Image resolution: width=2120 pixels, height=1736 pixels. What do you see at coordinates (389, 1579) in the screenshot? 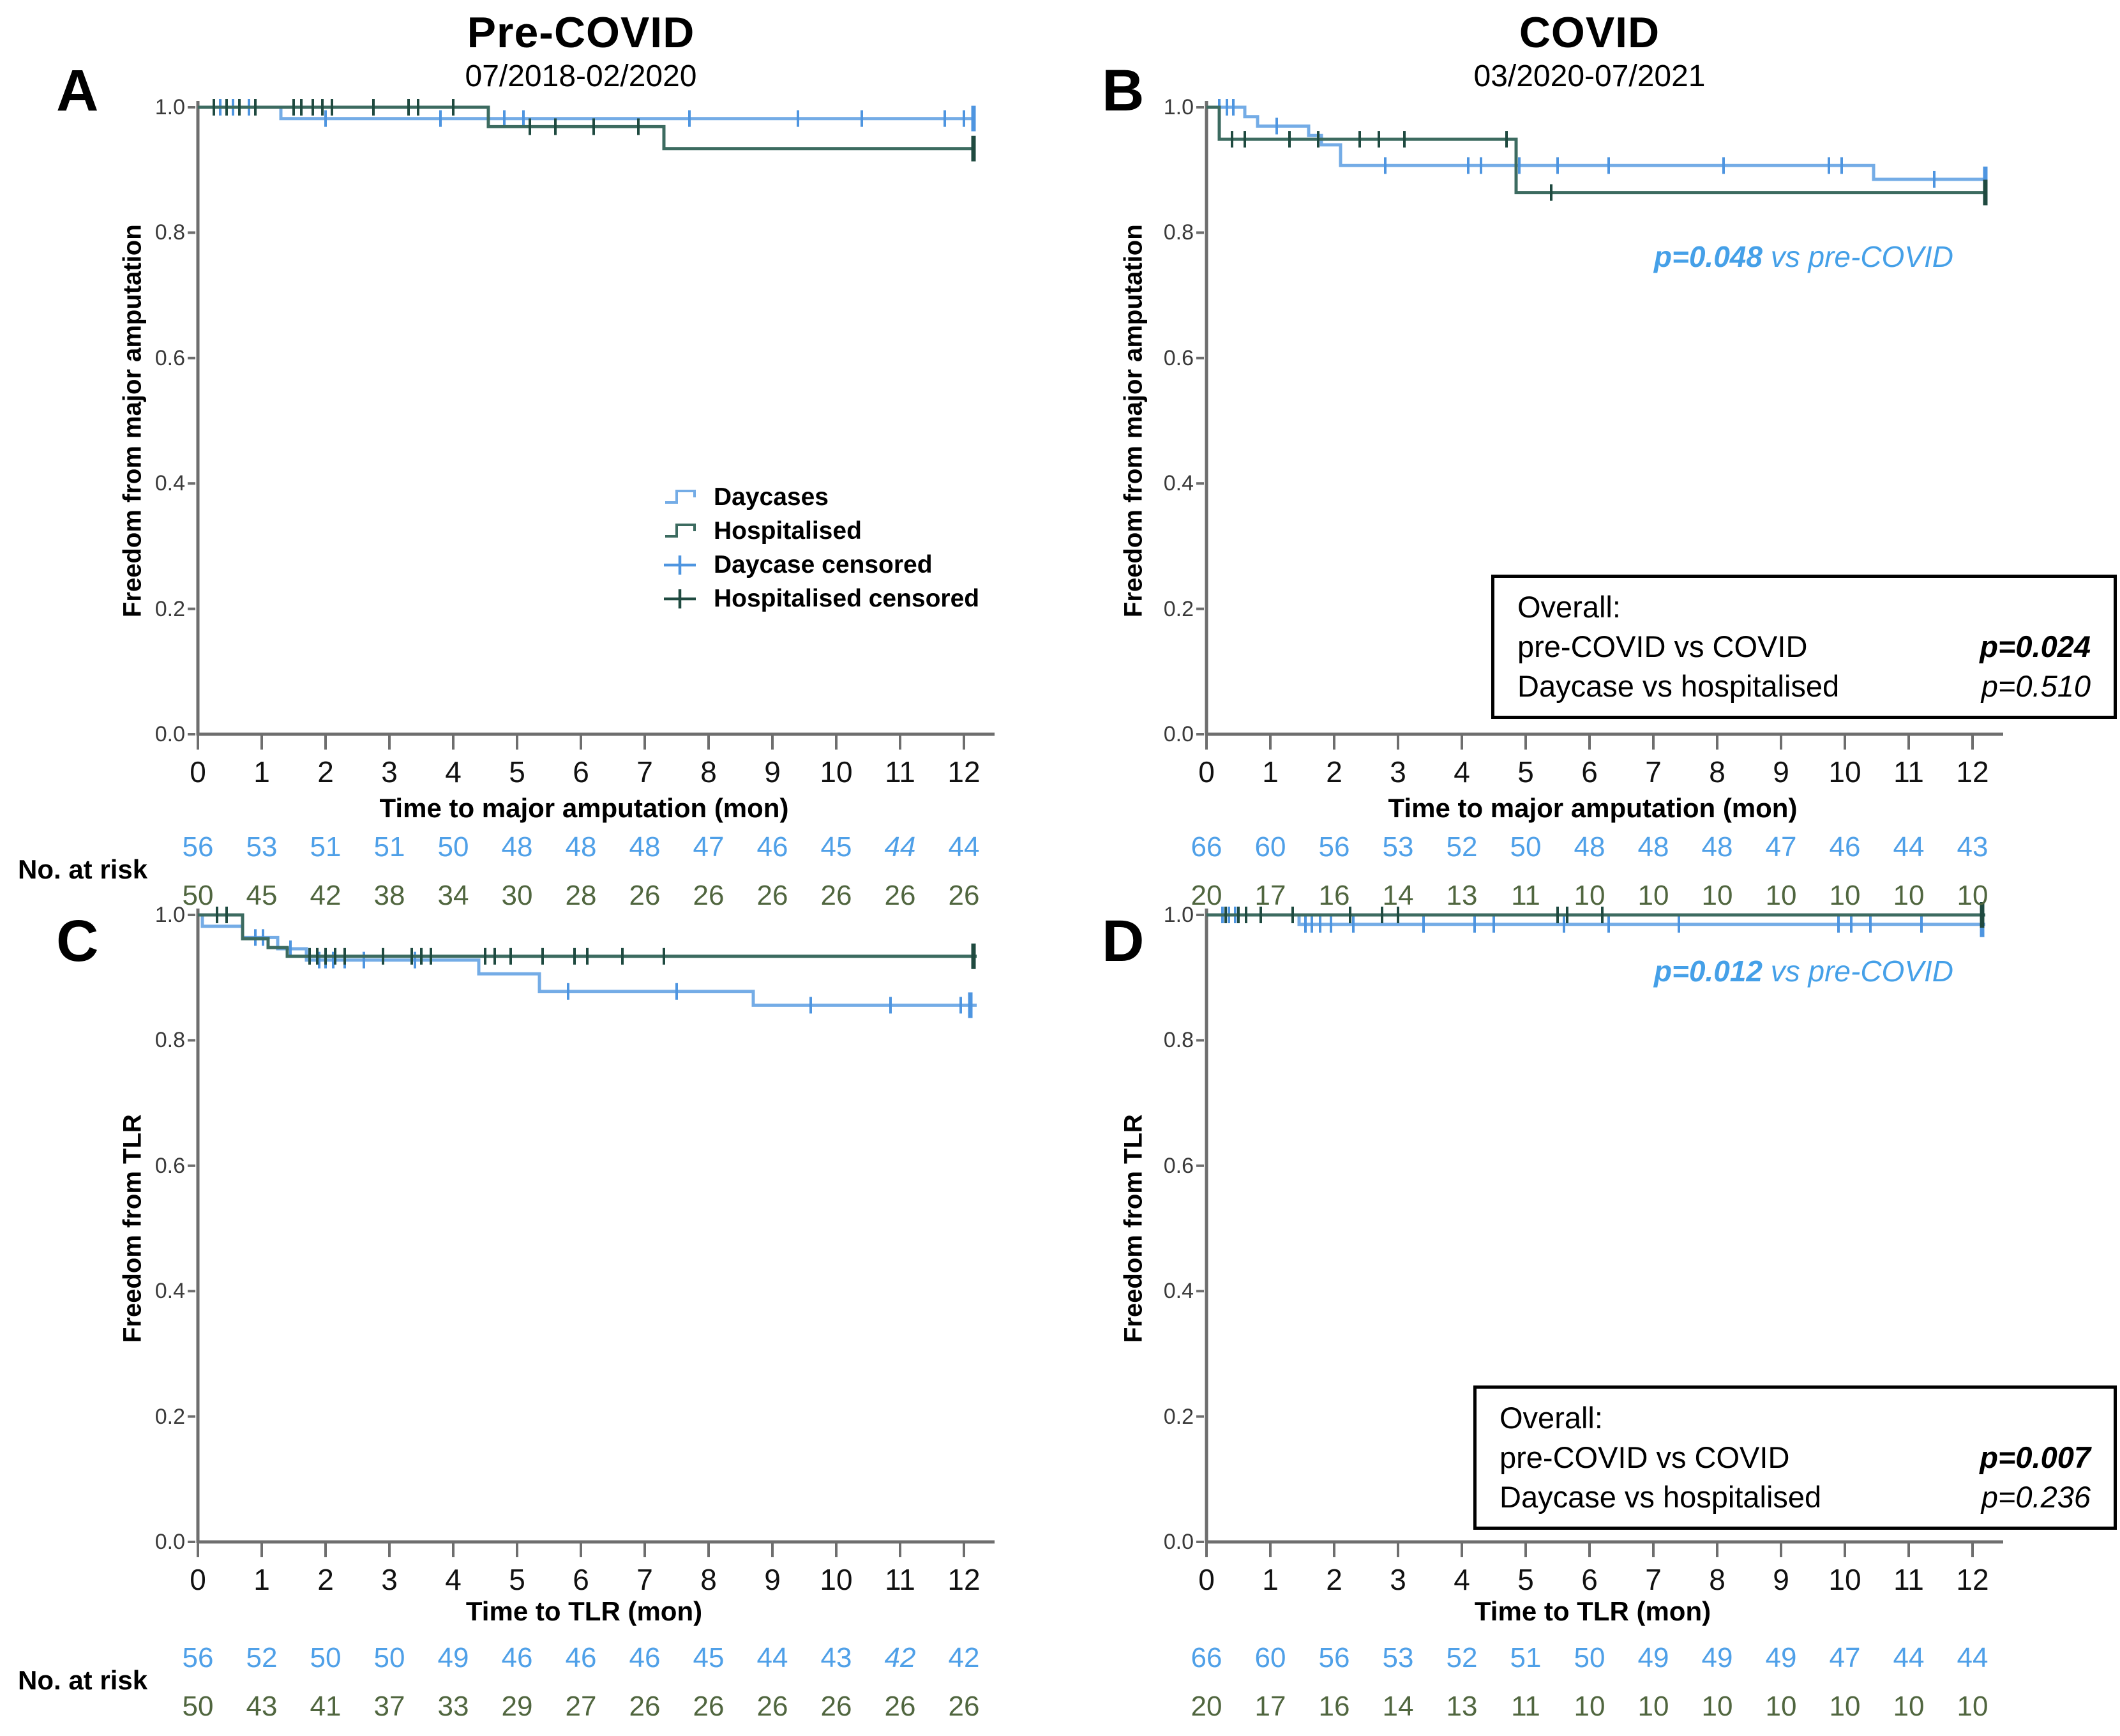
I see `x-tick-label: 3` at bounding box center [389, 1579].